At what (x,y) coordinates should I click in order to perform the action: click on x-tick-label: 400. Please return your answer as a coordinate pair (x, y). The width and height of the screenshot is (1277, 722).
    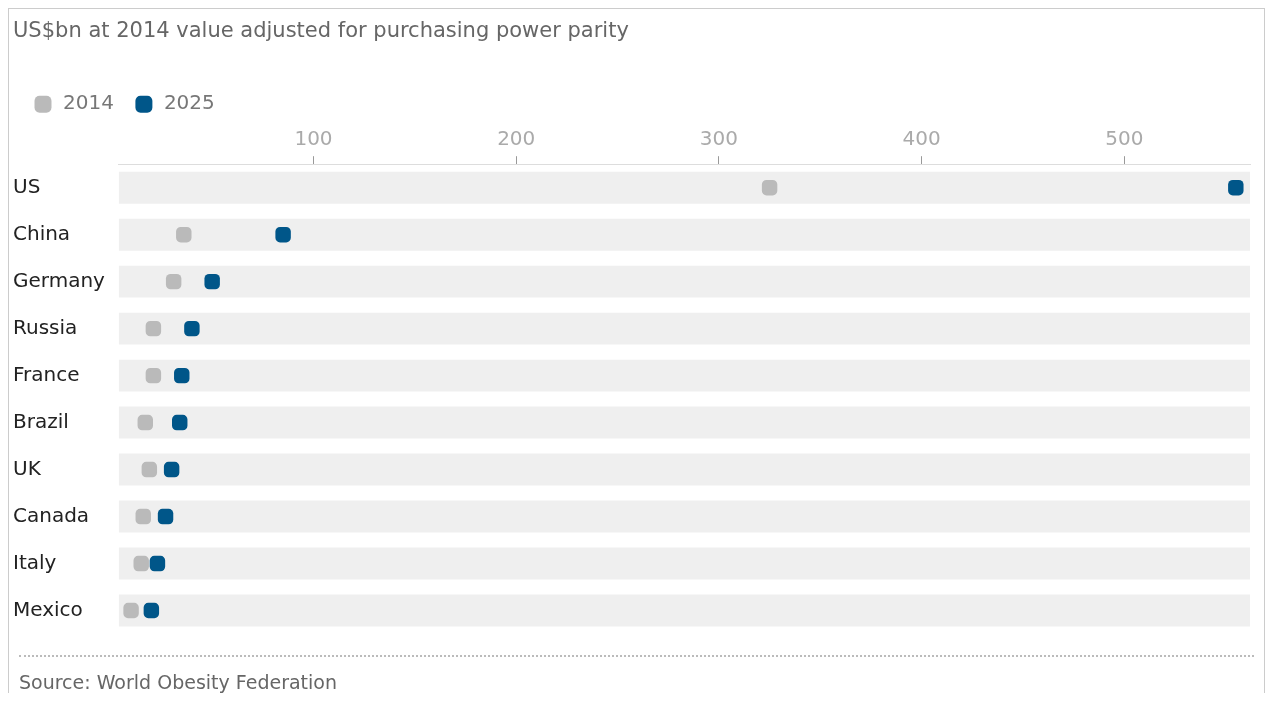
    Looking at the image, I should click on (921, 138).